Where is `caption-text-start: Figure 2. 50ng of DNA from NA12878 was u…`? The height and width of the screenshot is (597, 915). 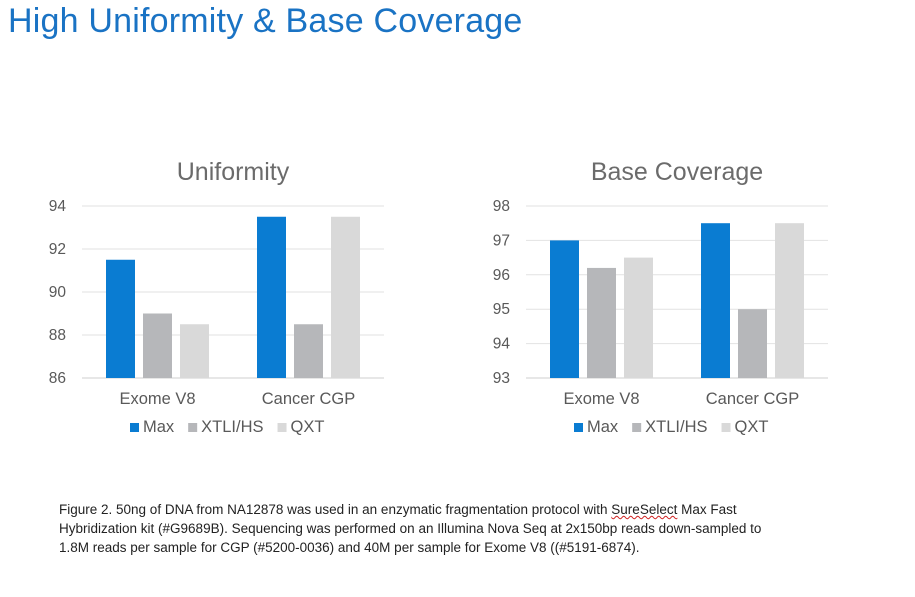 caption-text-start: Figure 2. 50ng of DNA from NA12878 was u… is located at coordinates (335, 509).